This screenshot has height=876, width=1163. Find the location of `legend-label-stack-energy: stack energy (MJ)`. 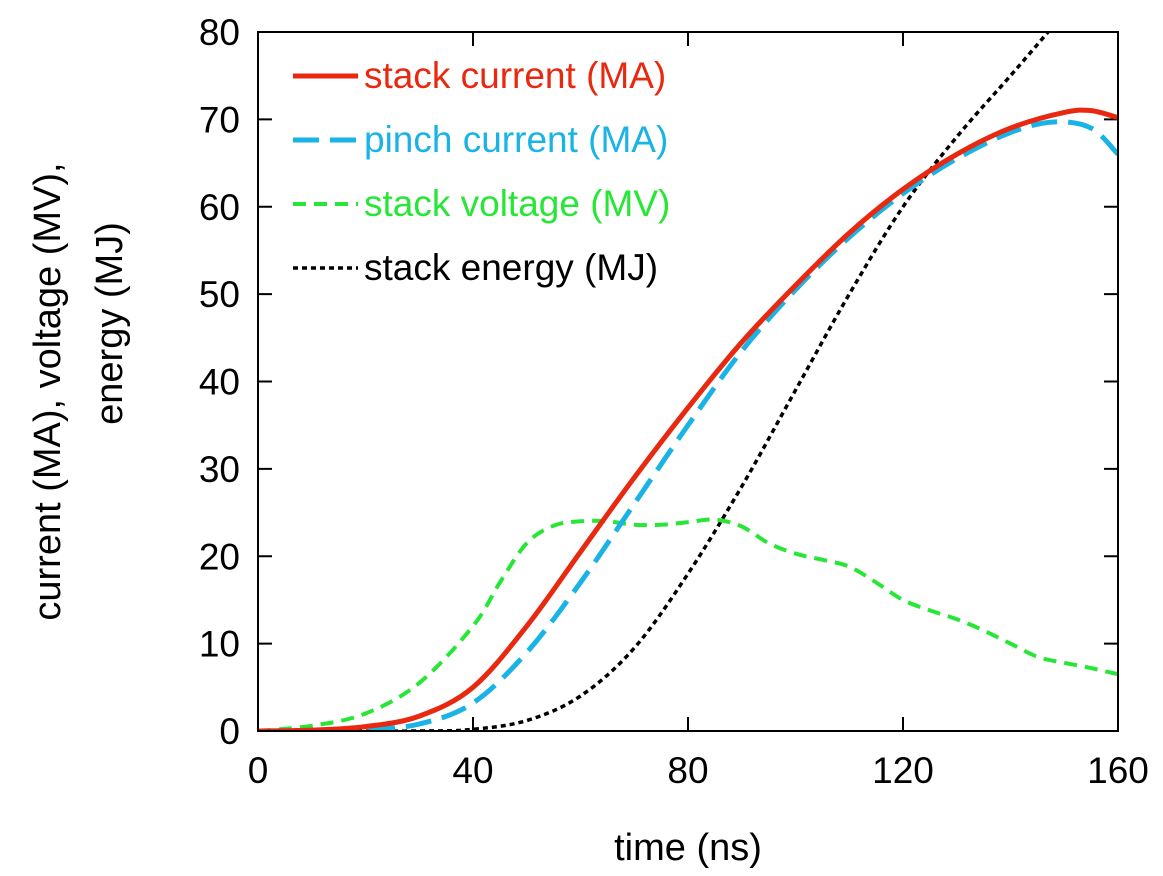

legend-label-stack-energy: stack energy (MJ) is located at coordinates (511, 267).